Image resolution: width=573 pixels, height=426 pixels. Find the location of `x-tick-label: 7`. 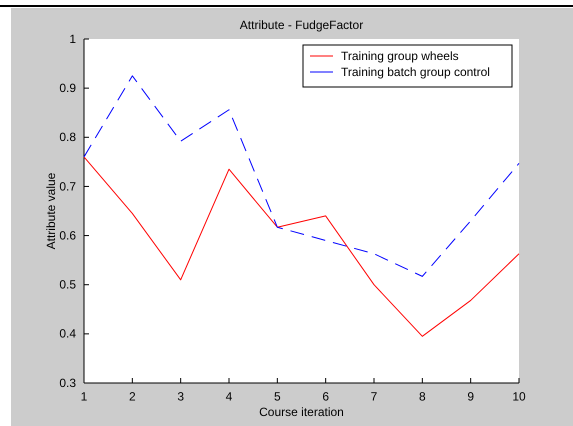

x-tick-label: 7 is located at coordinates (374, 397).